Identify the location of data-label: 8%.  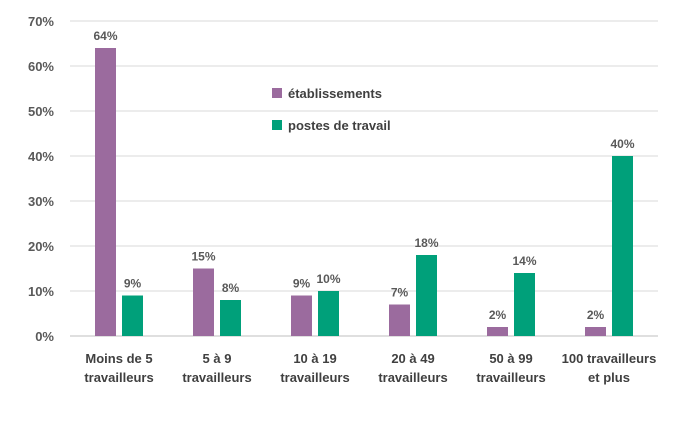
(231, 288).